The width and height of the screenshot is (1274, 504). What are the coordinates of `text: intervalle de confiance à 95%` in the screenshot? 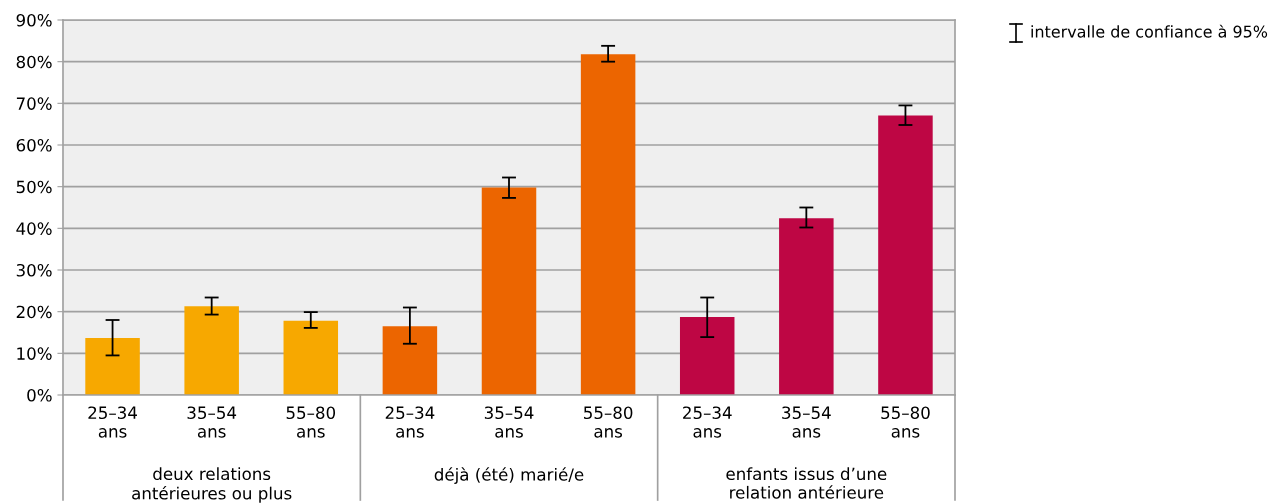 It's located at (1149, 31).